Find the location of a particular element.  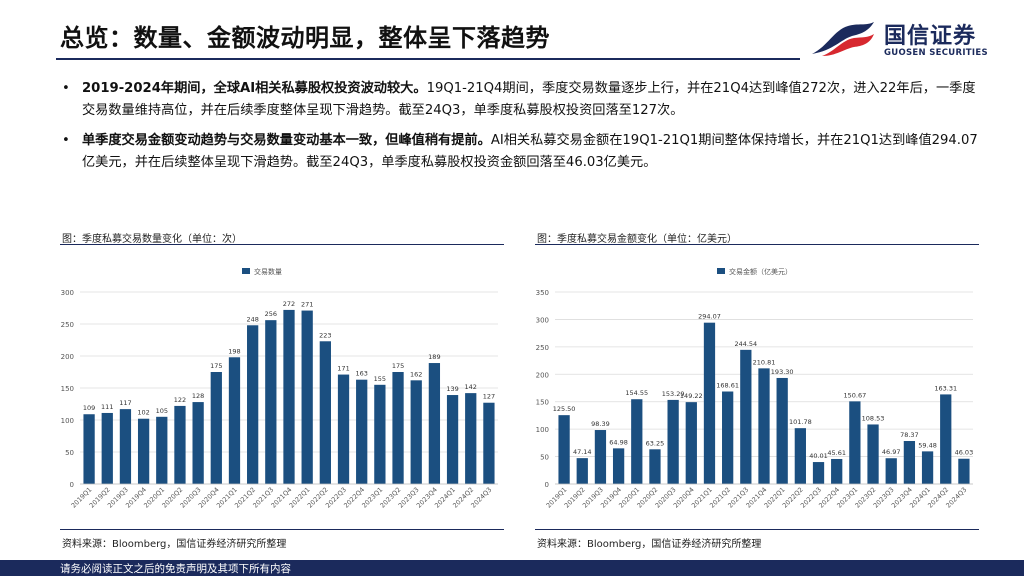

data-label: 40.01 is located at coordinates (818, 456).